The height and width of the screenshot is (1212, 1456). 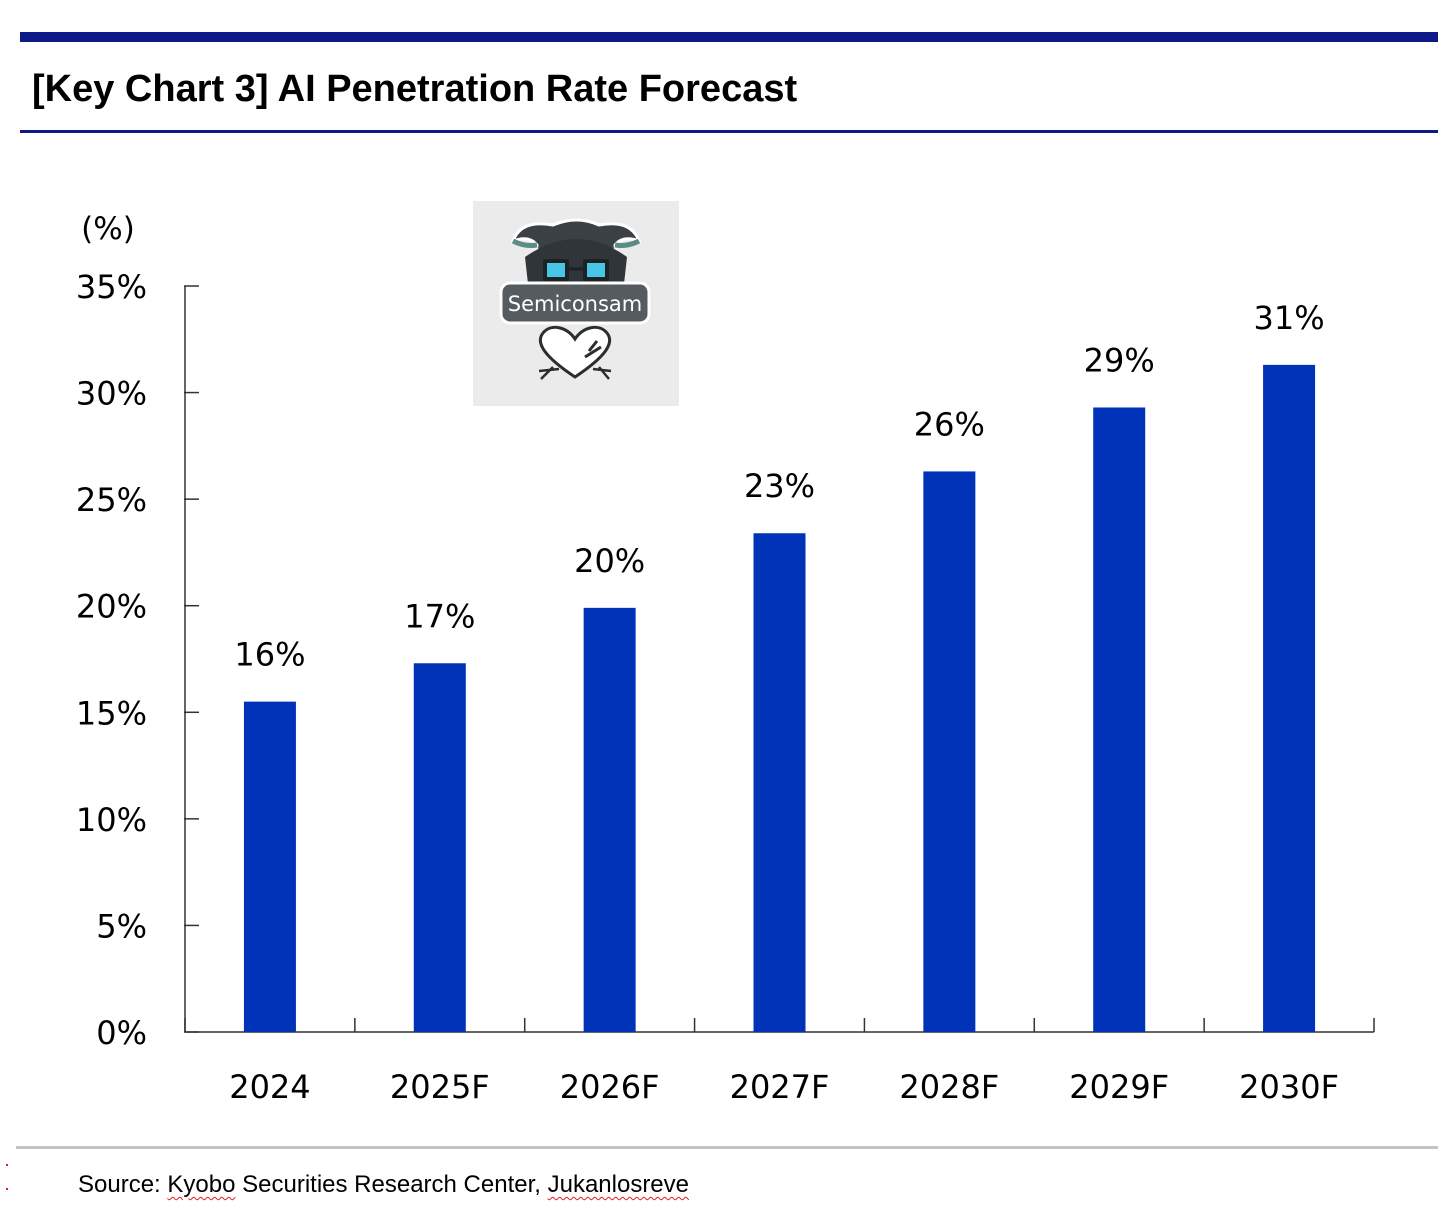 What do you see at coordinates (609, 561) in the screenshot?
I see `data-label: 20%` at bounding box center [609, 561].